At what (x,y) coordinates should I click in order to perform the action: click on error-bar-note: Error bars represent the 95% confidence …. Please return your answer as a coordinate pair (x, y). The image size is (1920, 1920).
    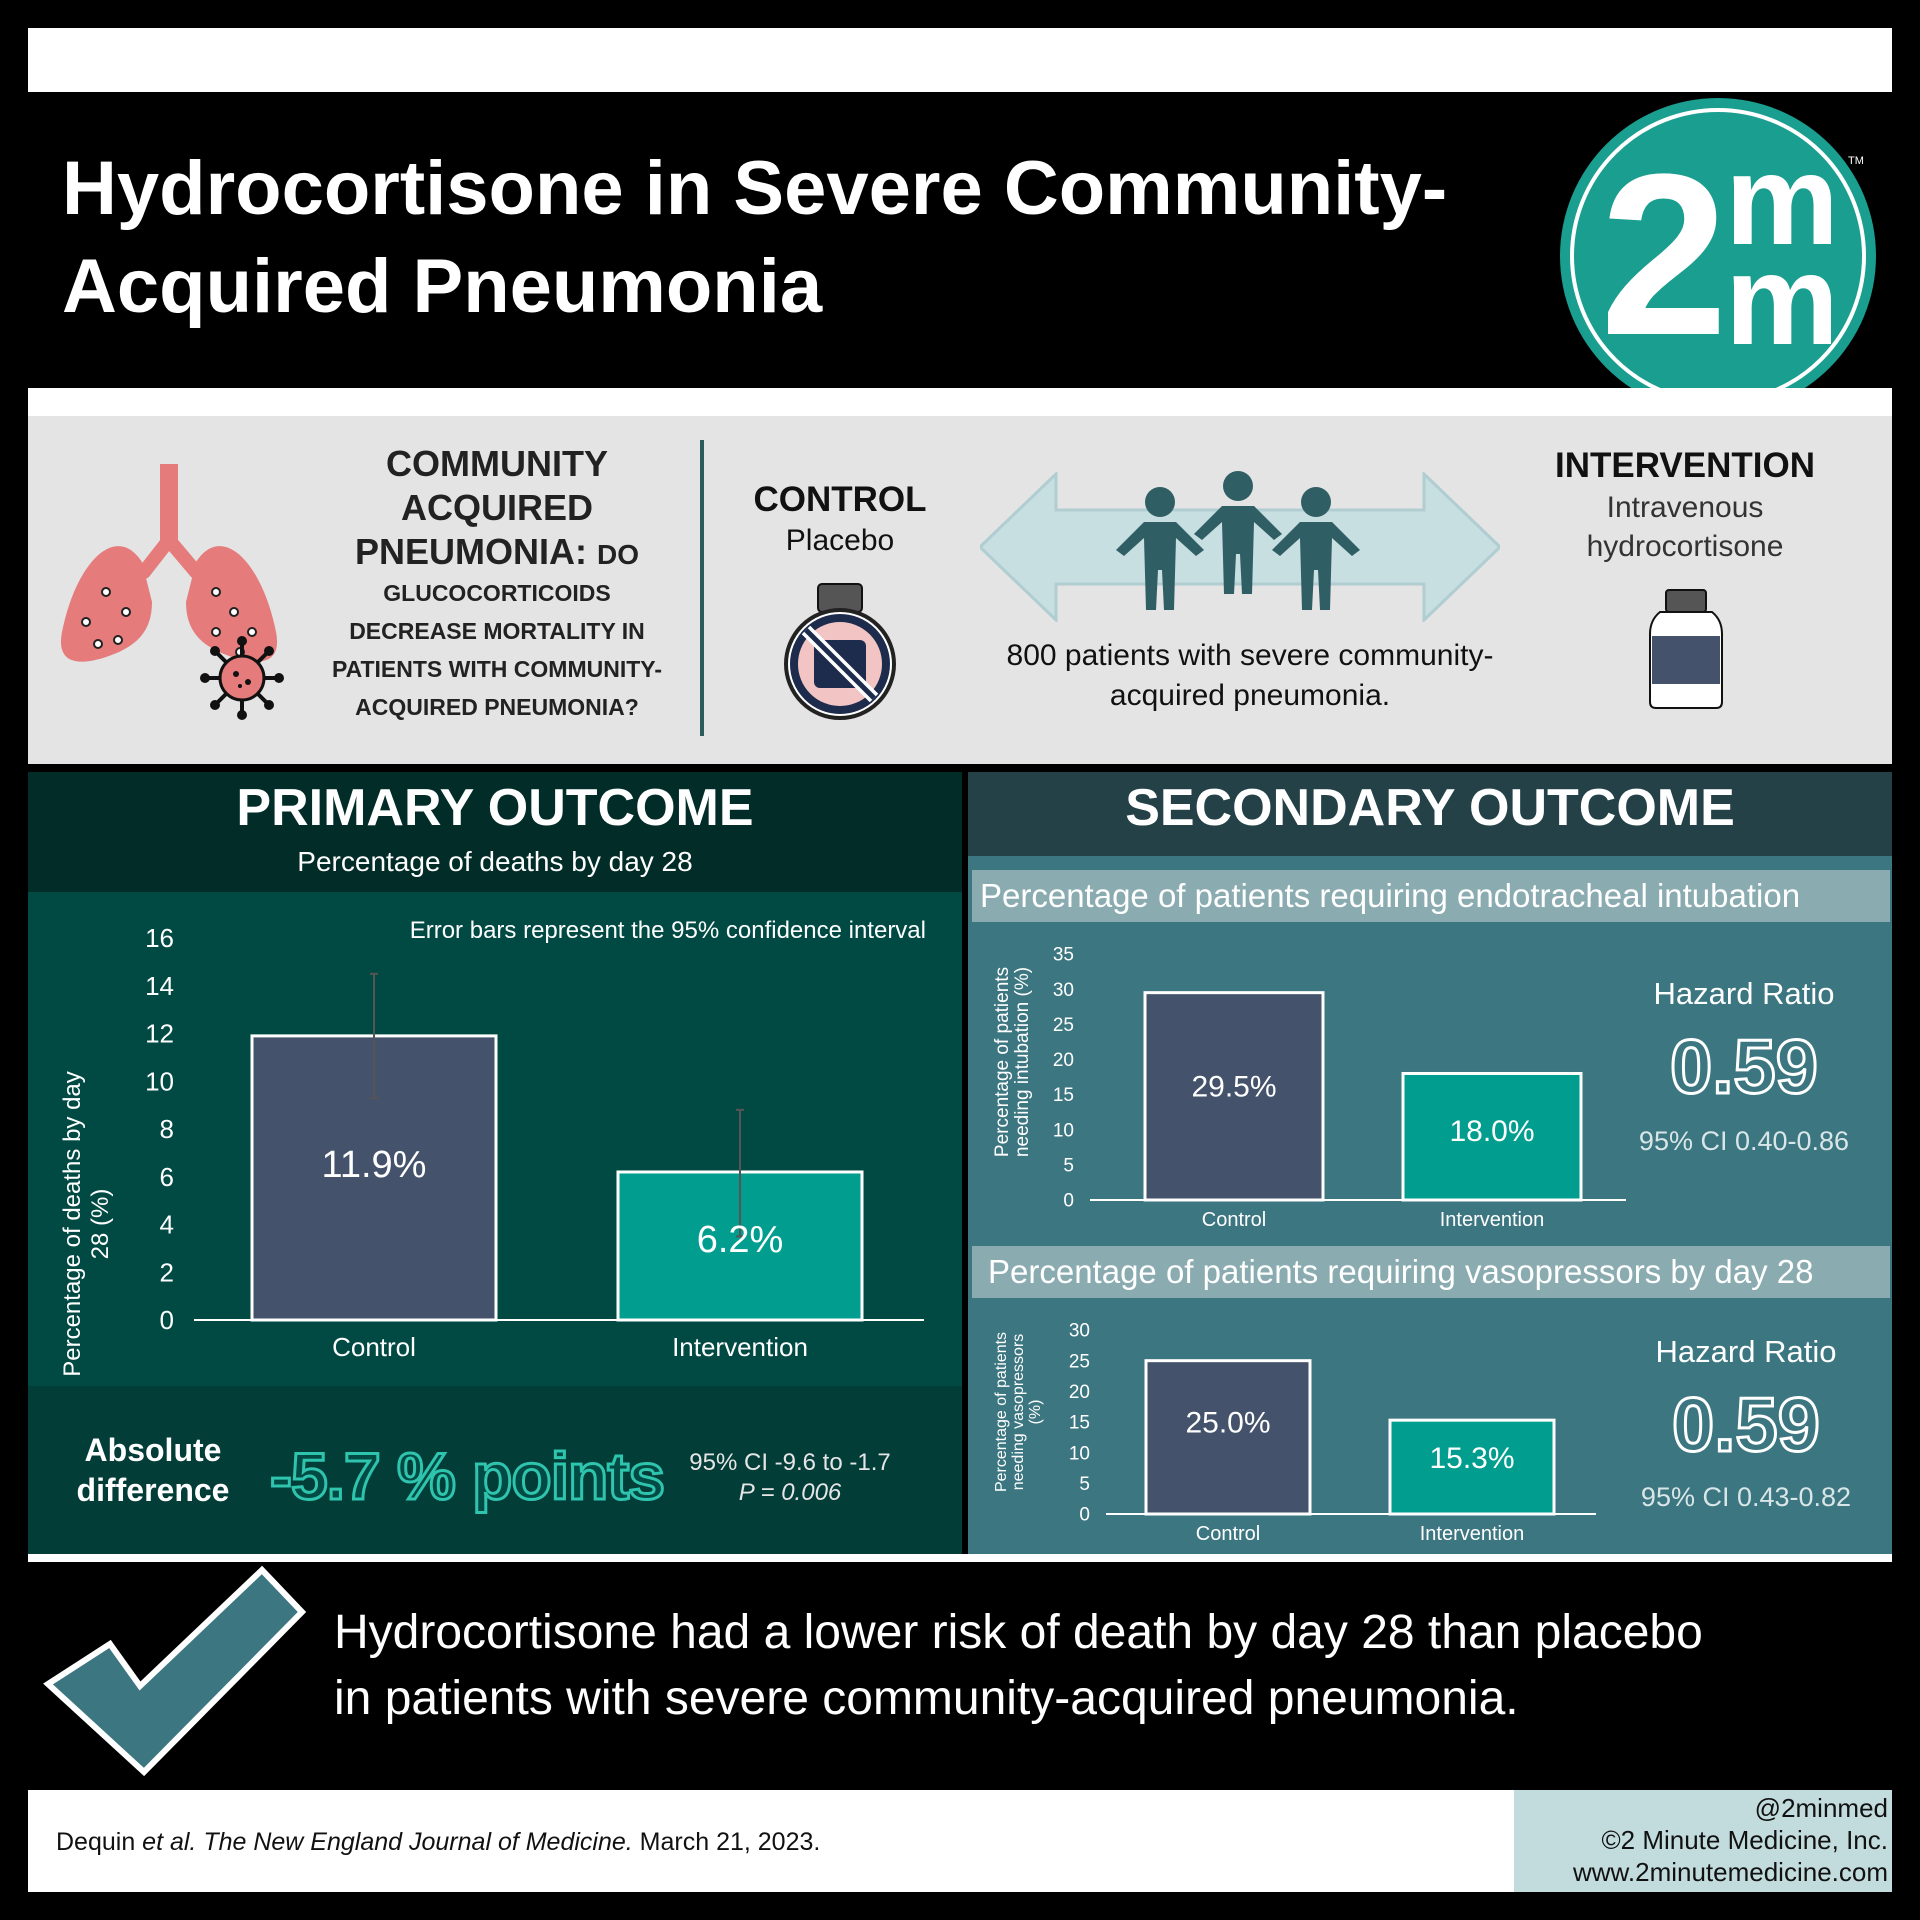
    Looking at the image, I should click on (668, 930).